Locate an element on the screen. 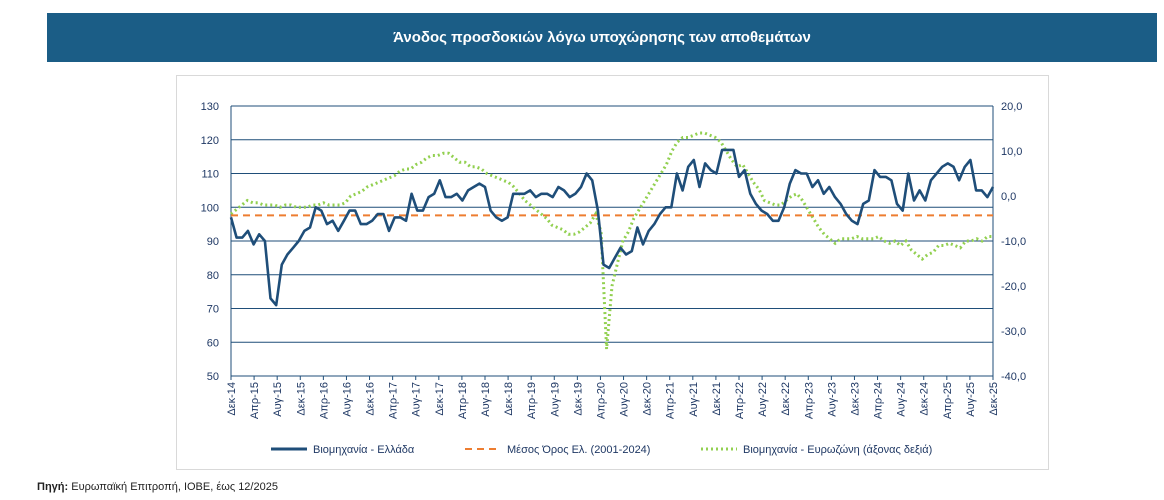 The image size is (1164, 500). y-left-tick-label: 60 is located at coordinates (213, 343).